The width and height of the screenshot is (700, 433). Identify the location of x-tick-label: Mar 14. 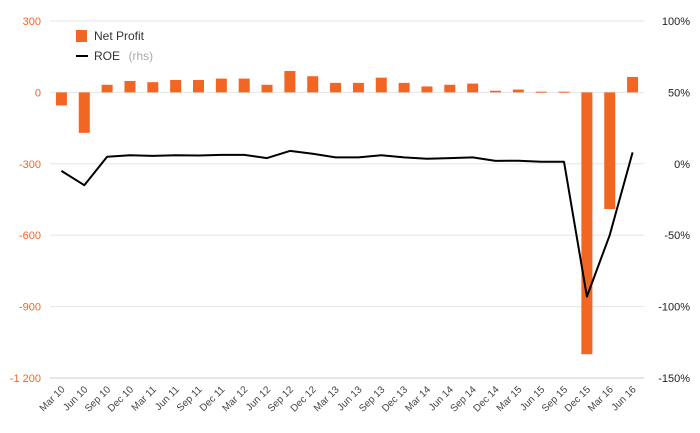
(418, 399).